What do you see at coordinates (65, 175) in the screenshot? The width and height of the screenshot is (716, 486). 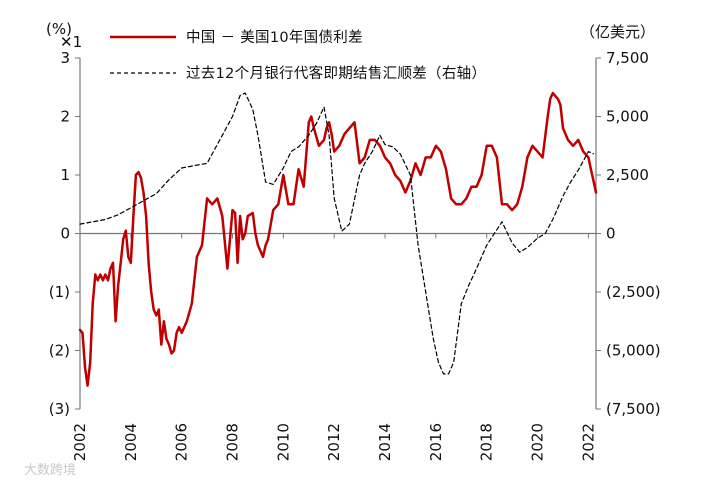 I see `left-tick-label: 1` at bounding box center [65, 175].